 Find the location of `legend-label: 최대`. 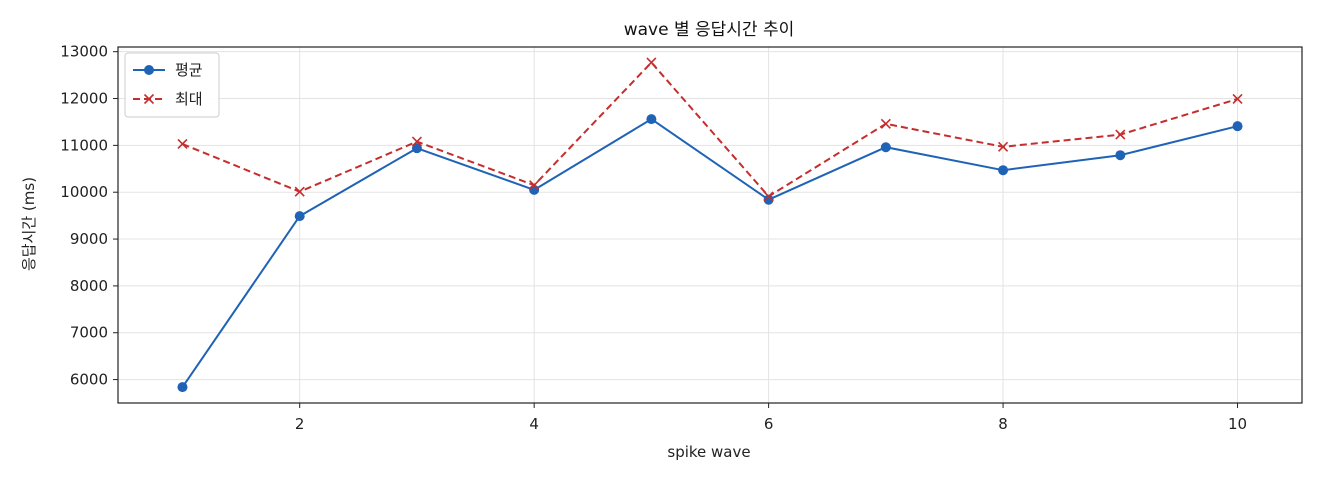

legend-label: 최대 is located at coordinates (189, 99).